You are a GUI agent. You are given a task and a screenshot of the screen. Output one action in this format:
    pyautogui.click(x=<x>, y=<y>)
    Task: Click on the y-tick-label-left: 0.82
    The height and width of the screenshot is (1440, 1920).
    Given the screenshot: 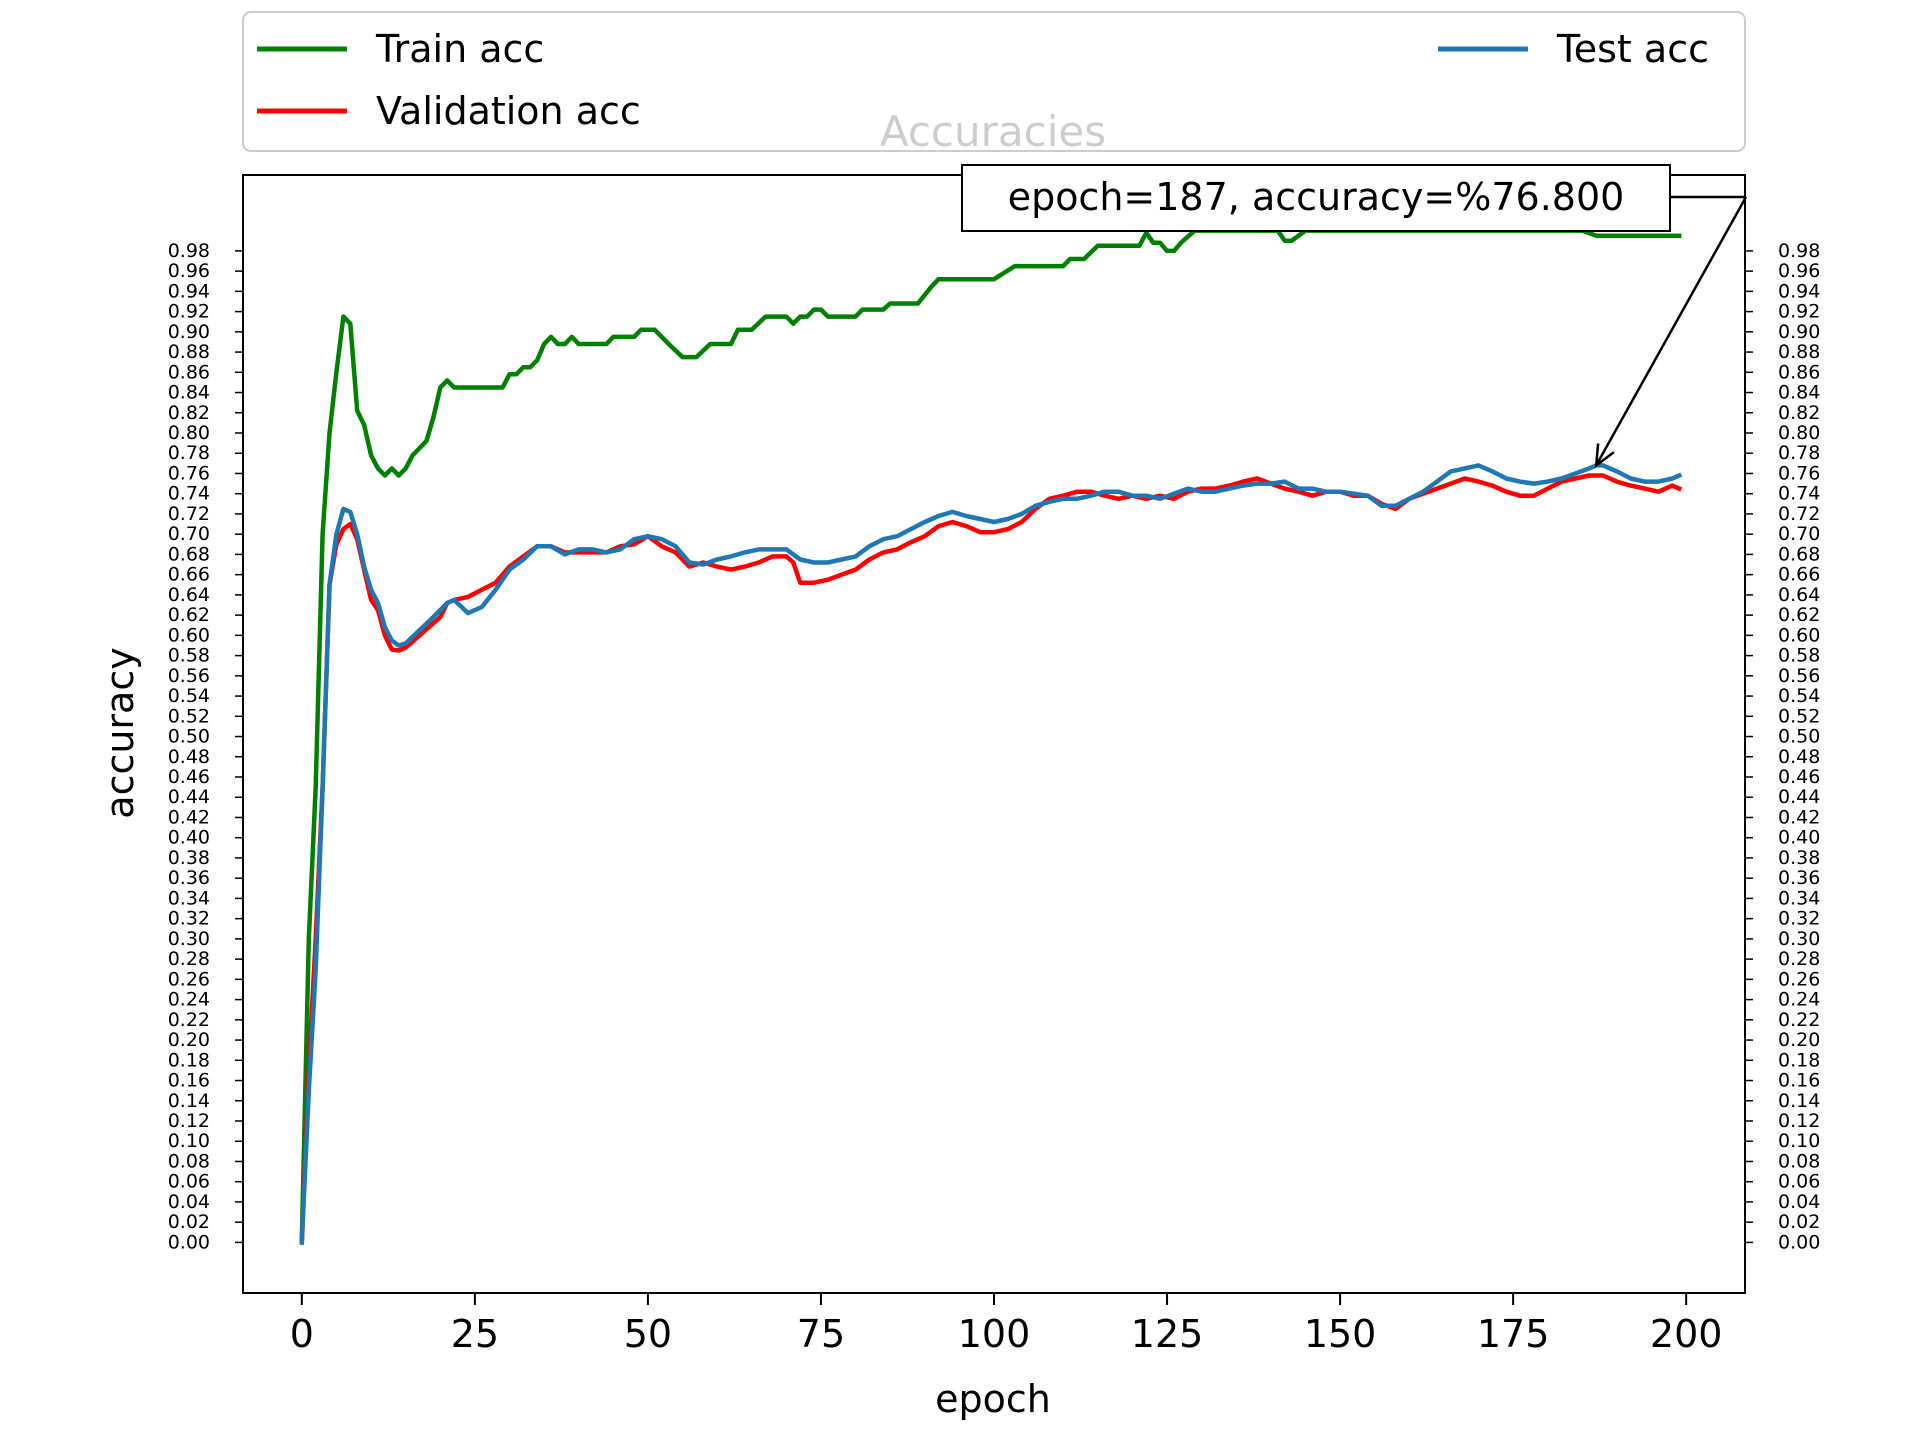 What is the action you would take?
    pyautogui.click(x=189, y=413)
    